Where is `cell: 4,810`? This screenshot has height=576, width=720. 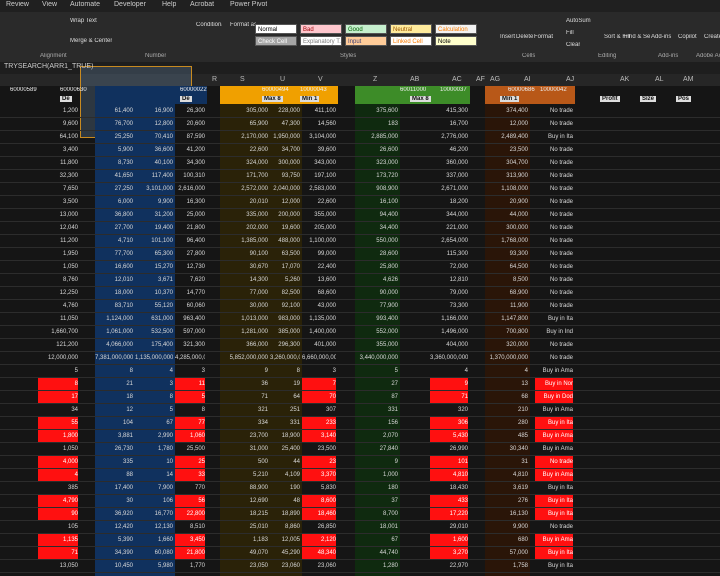 cell: 4,810 is located at coordinates (449, 475).